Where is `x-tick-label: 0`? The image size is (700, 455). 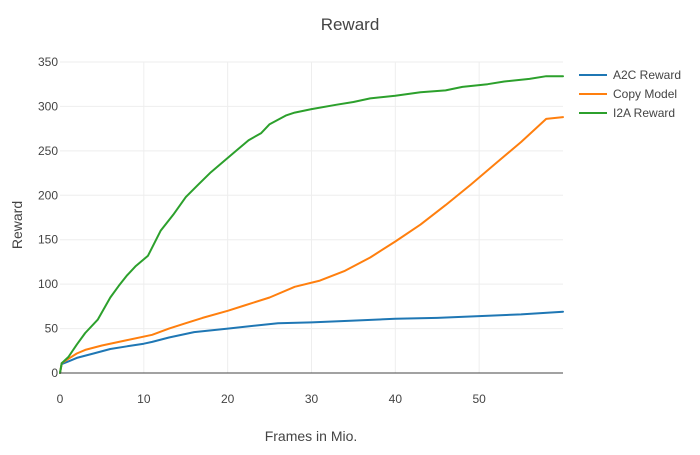
x-tick-label: 0 is located at coordinates (60, 399).